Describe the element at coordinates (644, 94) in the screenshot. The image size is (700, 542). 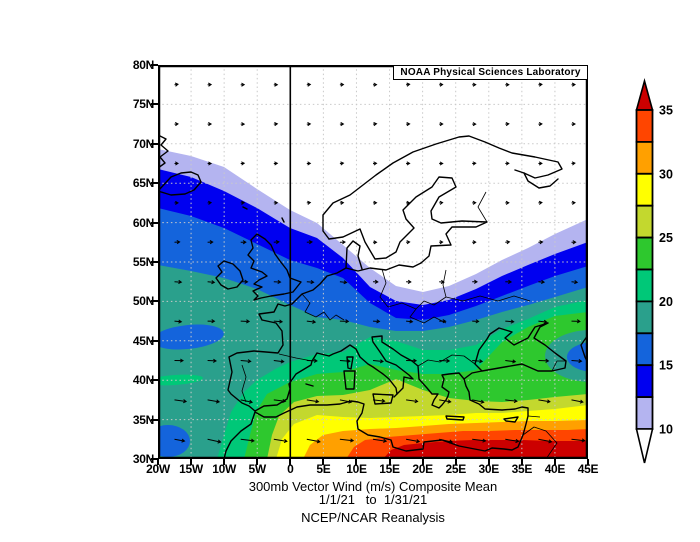
I see `colorbar-over-arrow` at that location.